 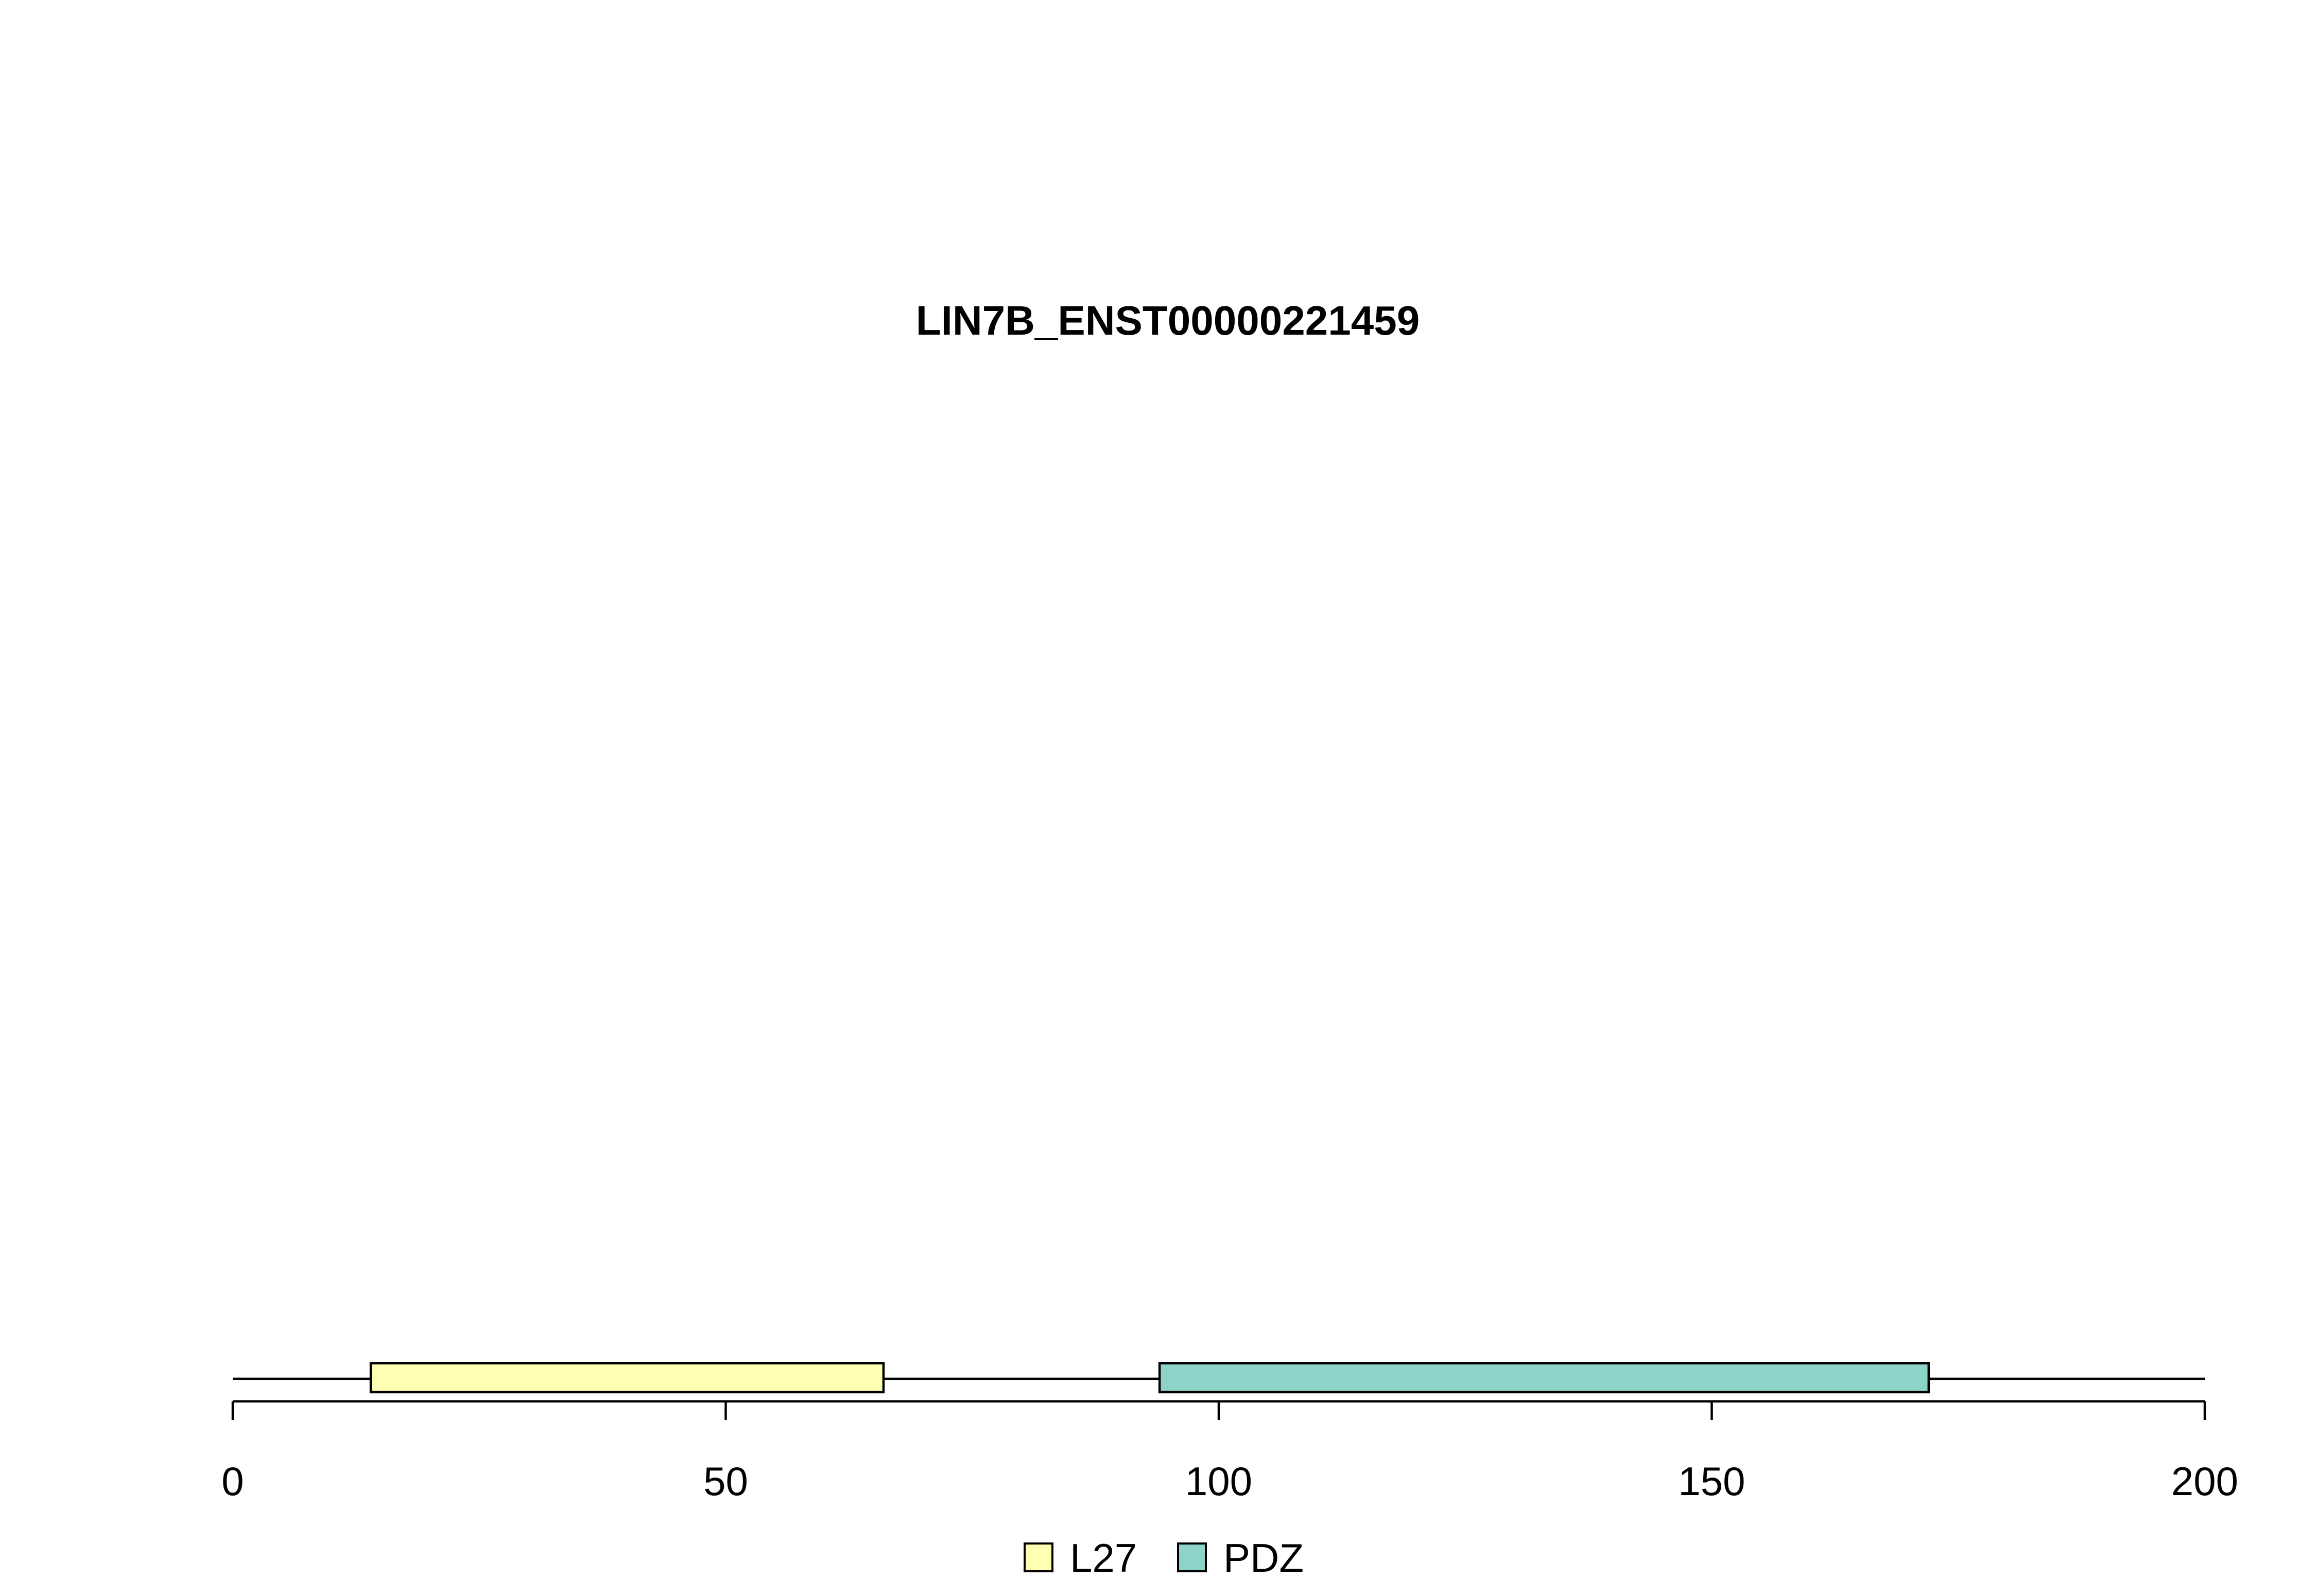 I want to click on domain-box-l27, so click(x=627, y=1378).